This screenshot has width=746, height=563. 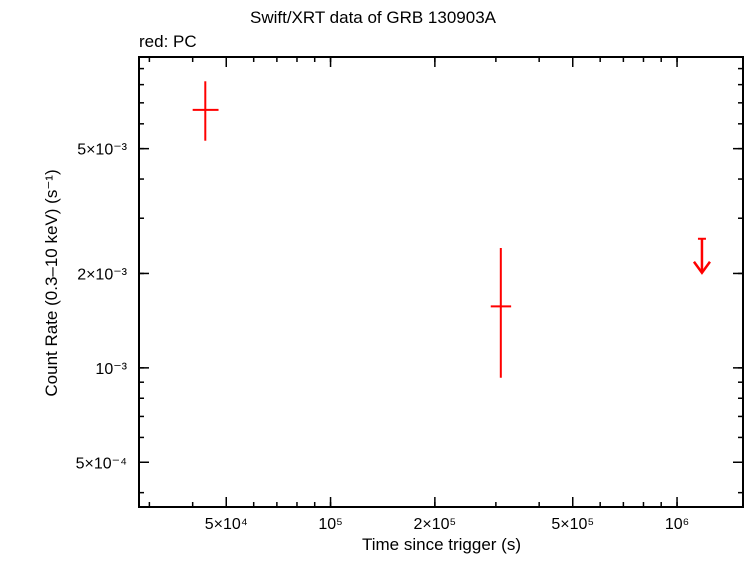 What do you see at coordinates (111, 369) in the screenshot?
I see `y-tick-label: 10⁻³` at bounding box center [111, 369].